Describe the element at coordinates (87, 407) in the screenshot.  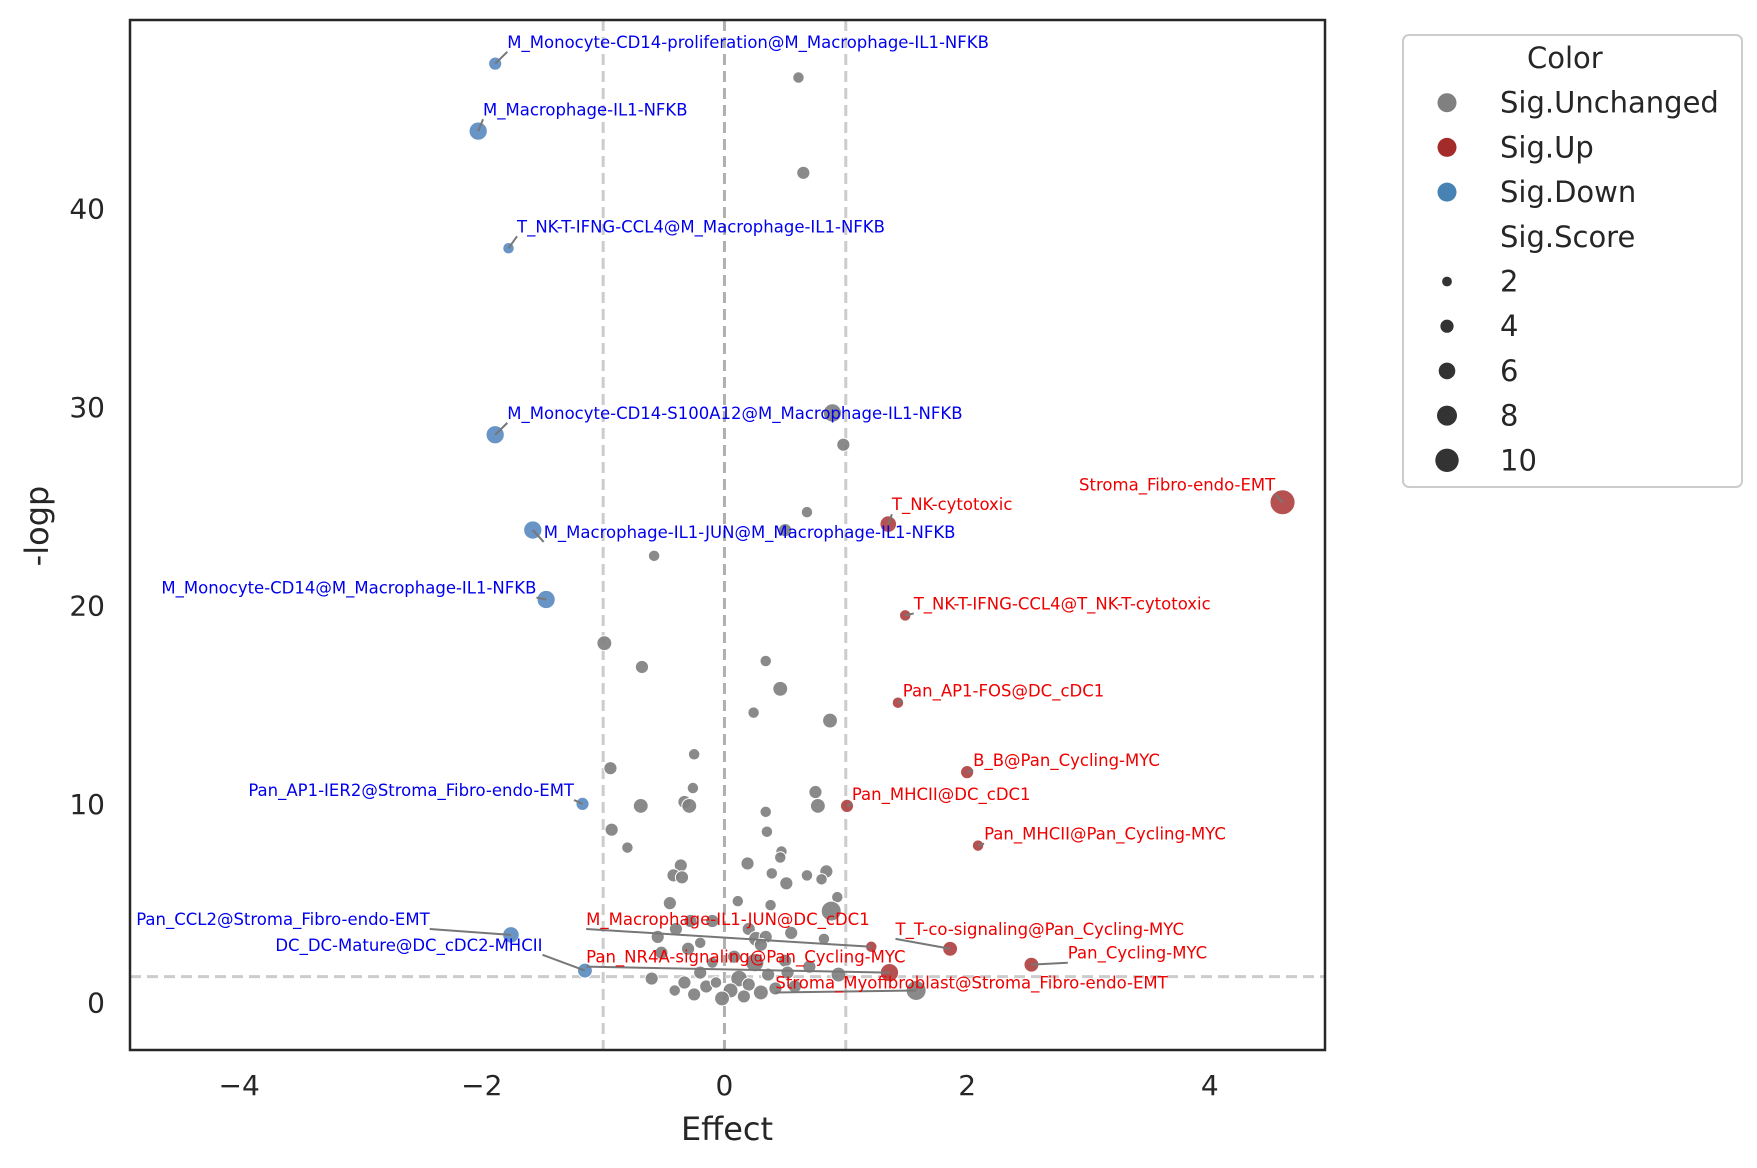
I see `y-tick-label-3: 30` at that location.